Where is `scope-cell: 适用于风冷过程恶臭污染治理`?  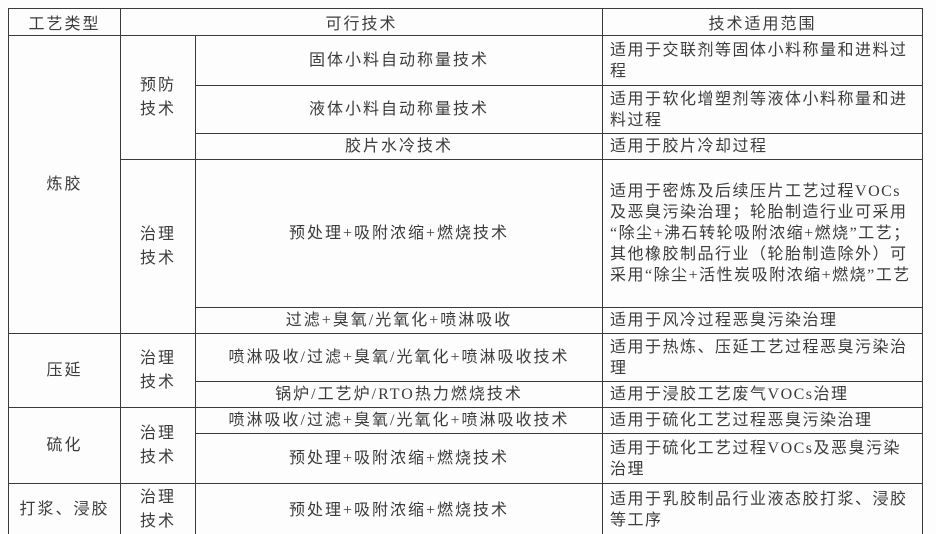 scope-cell: 适用于风冷过程恶臭污染治理 is located at coordinates (763, 320).